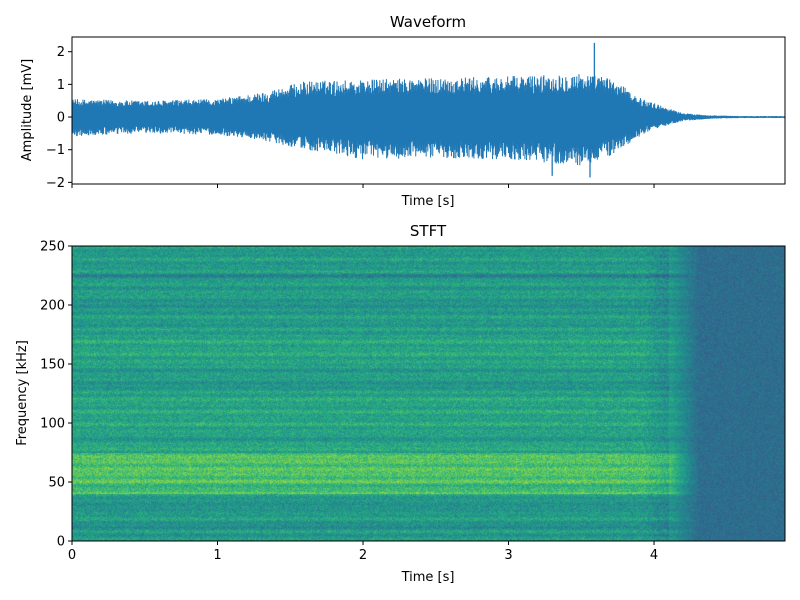  Describe the element at coordinates (654, 555) in the screenshot. I see `stft-xtick-label: 4` at that location.